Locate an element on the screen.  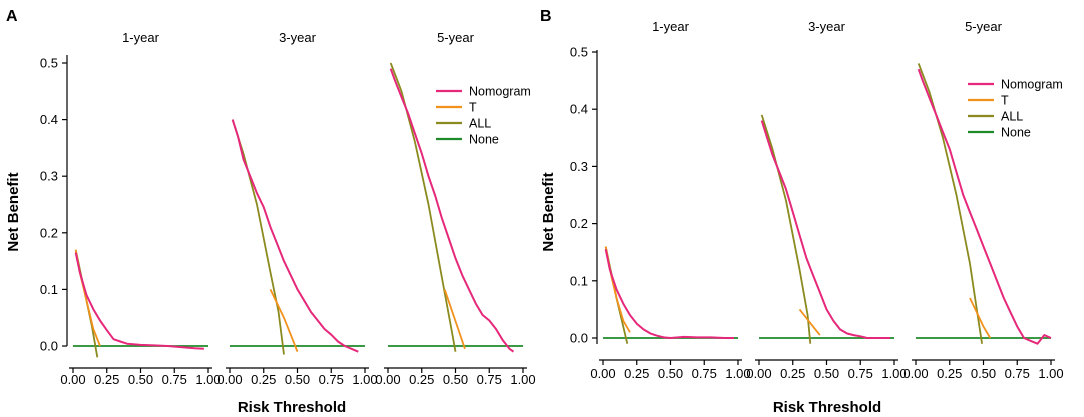
panel-label: A is located at coordinates (12, 16).